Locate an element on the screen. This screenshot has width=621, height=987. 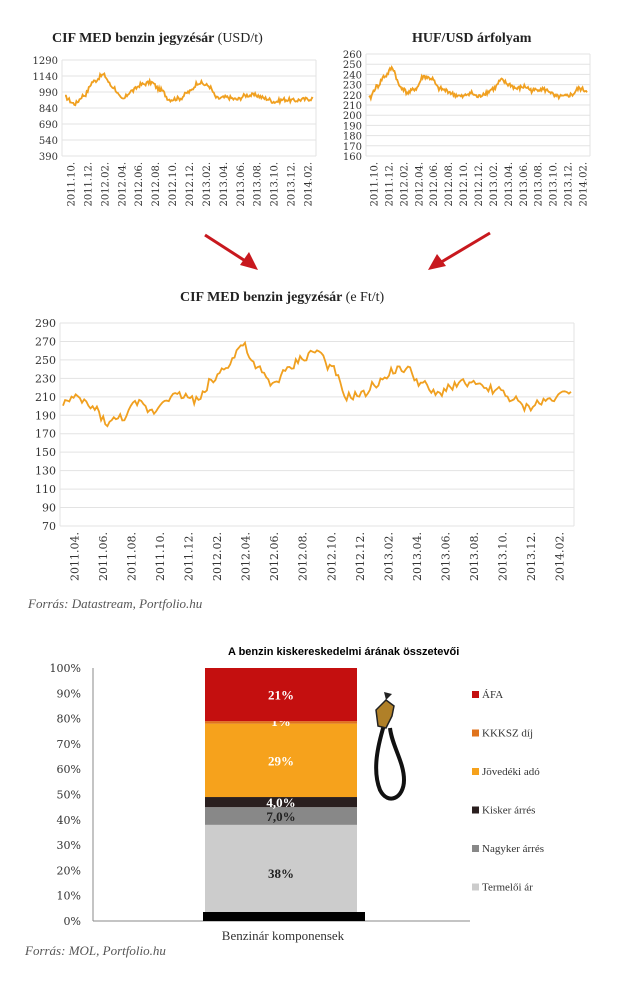
y-tick-label: 40% is located at coordinates (69, 820).